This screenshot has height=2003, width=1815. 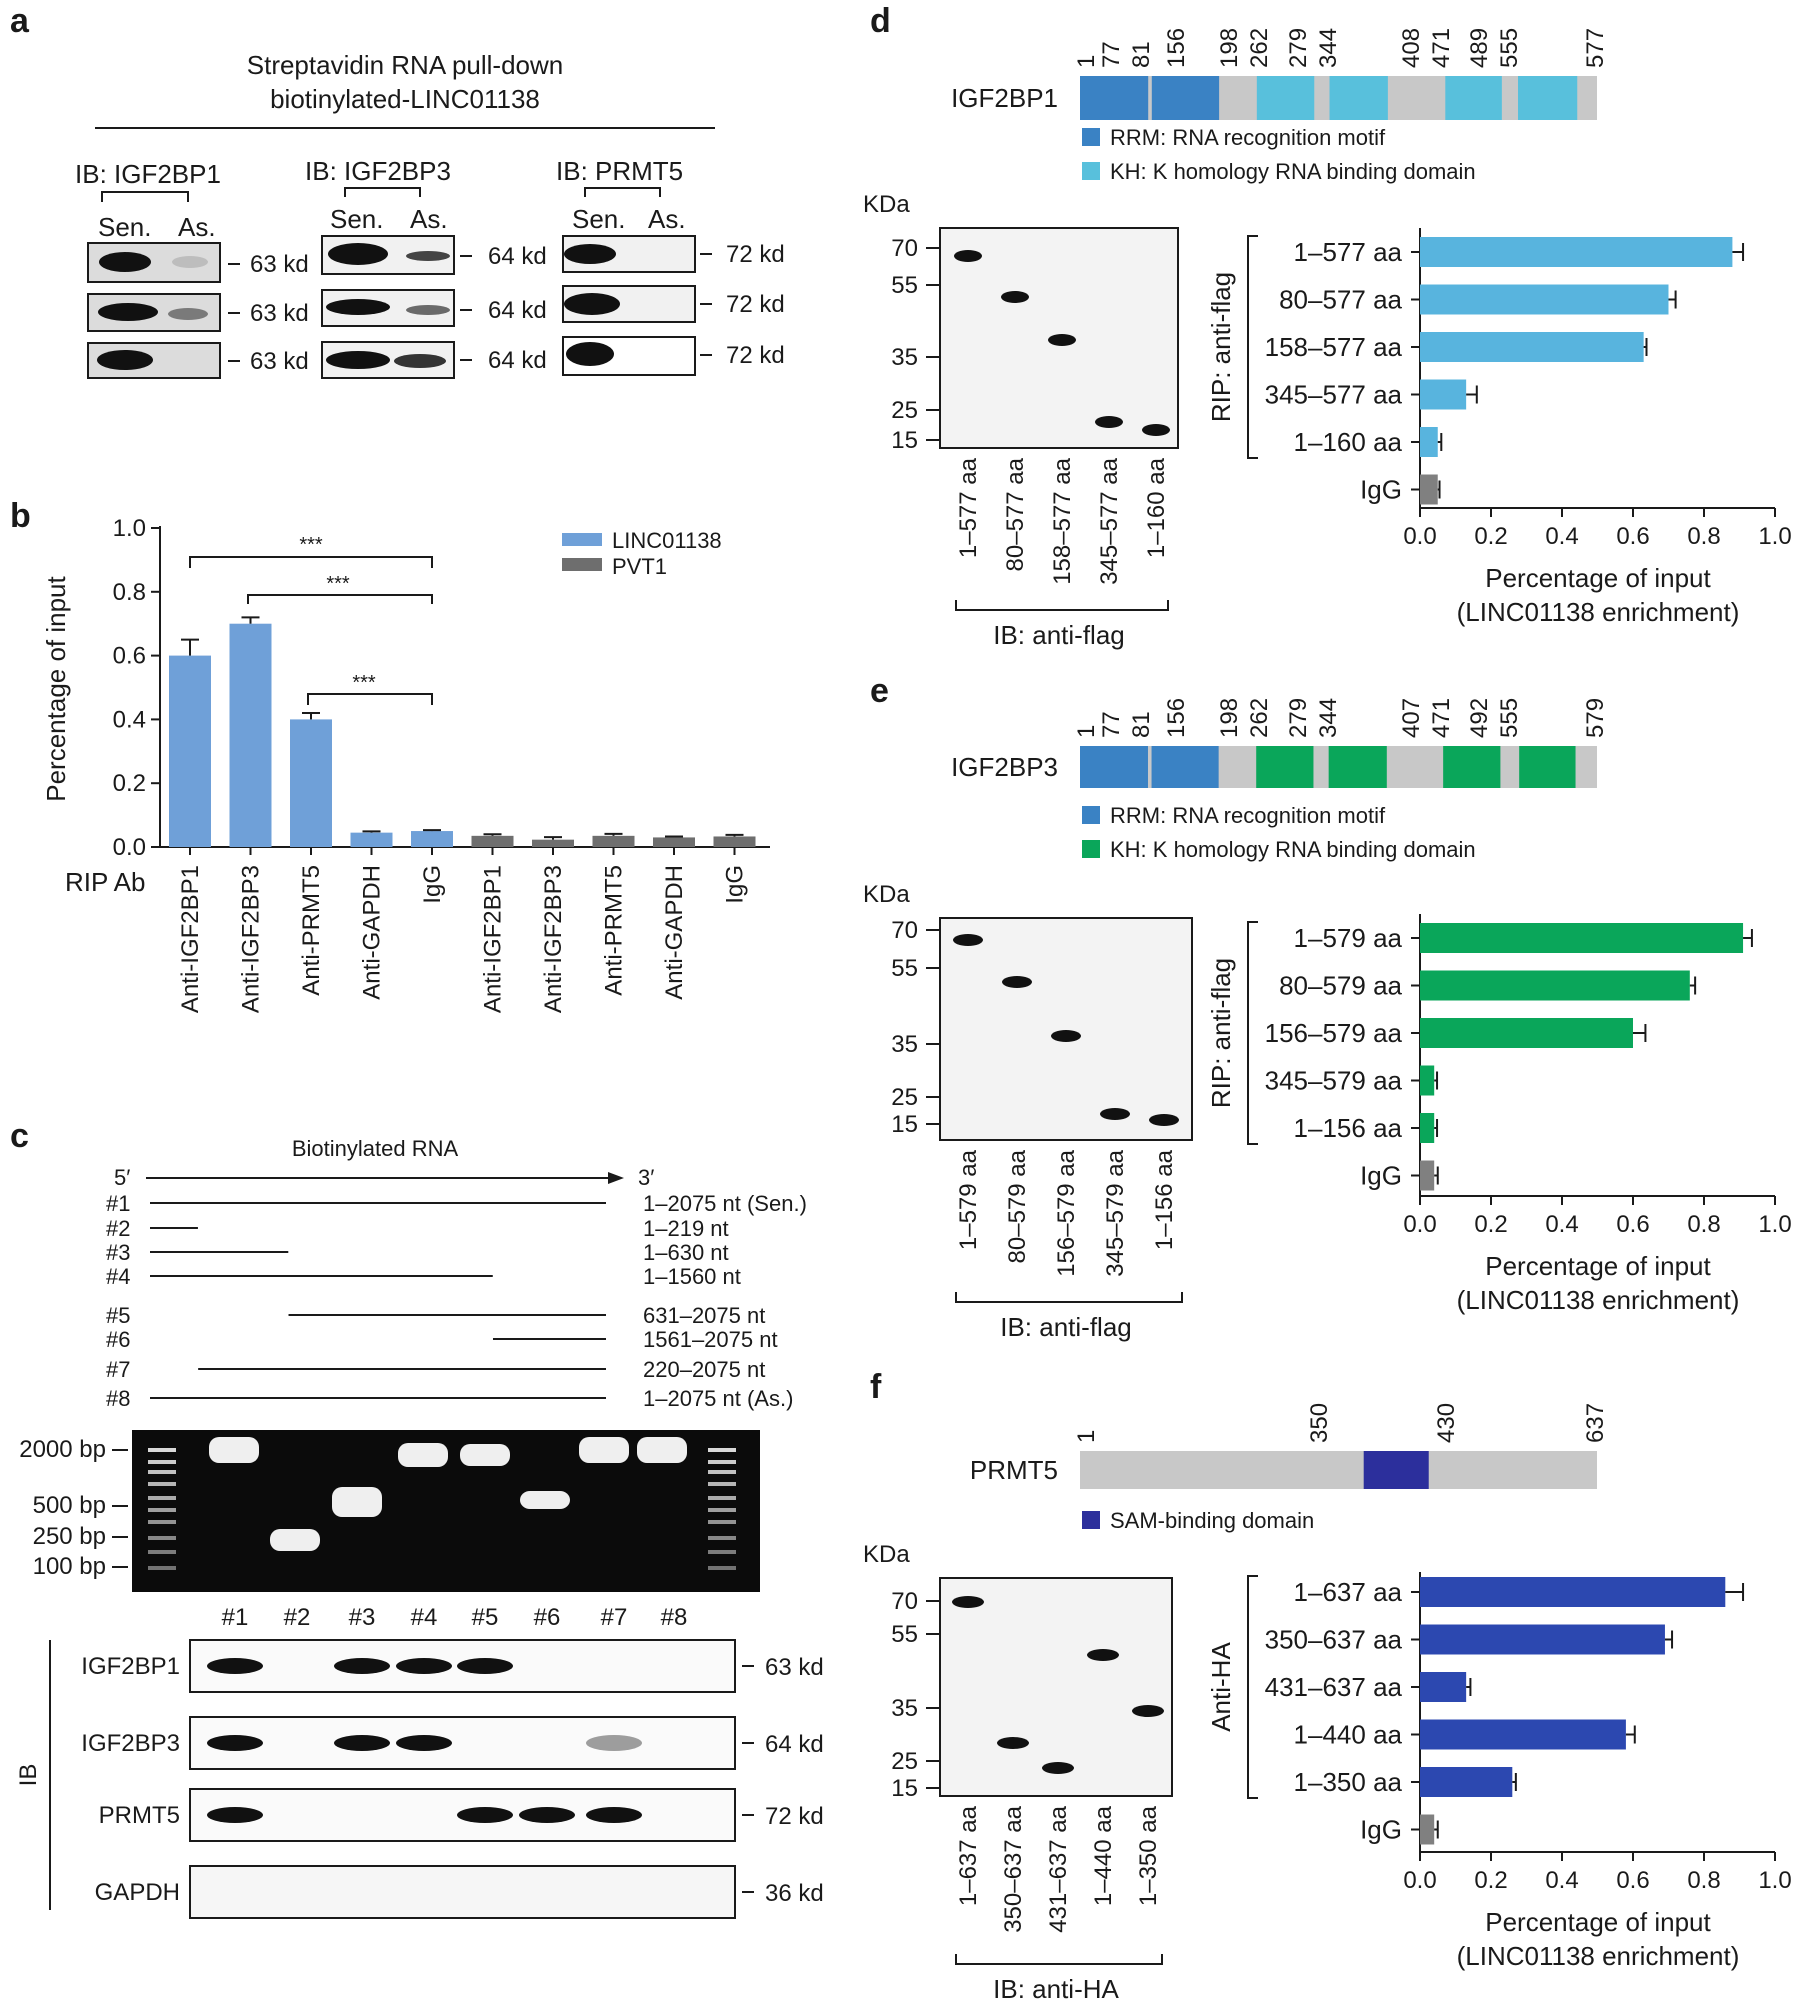 What do you see at coordinates (1632, 1224) in the screenshot?
I see `hbar-x-tick-label: 0.6` at bounding box center [1632, 1224].